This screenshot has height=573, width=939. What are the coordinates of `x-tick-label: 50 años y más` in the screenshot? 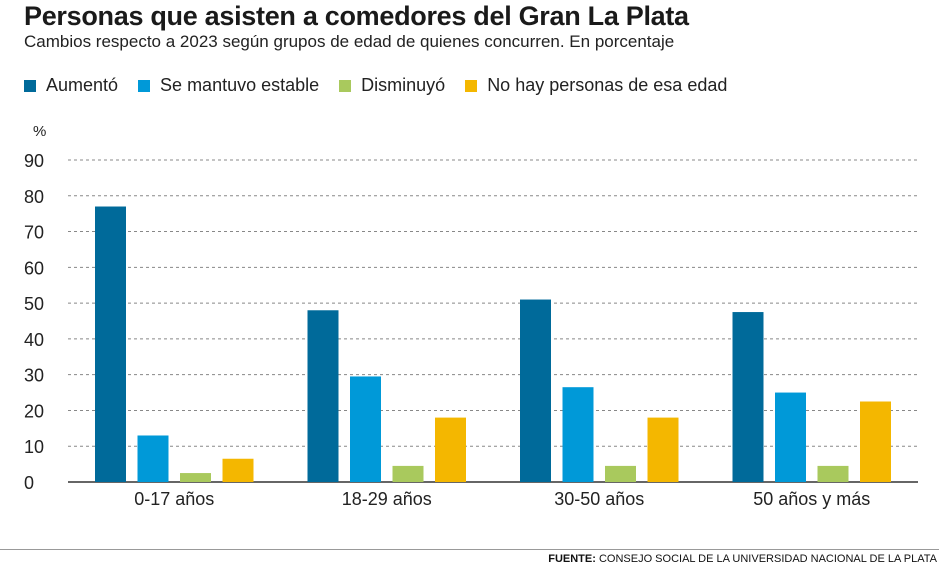 It's located at (811, 499).